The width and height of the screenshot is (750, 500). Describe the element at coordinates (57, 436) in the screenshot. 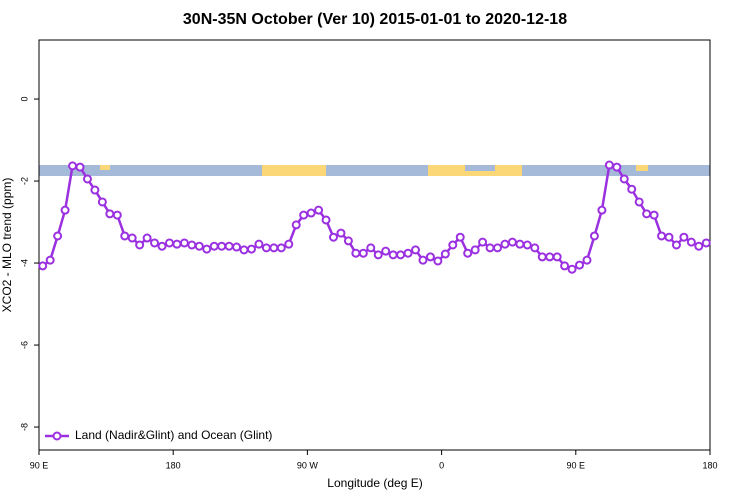

I see `legend-marker` at that location.